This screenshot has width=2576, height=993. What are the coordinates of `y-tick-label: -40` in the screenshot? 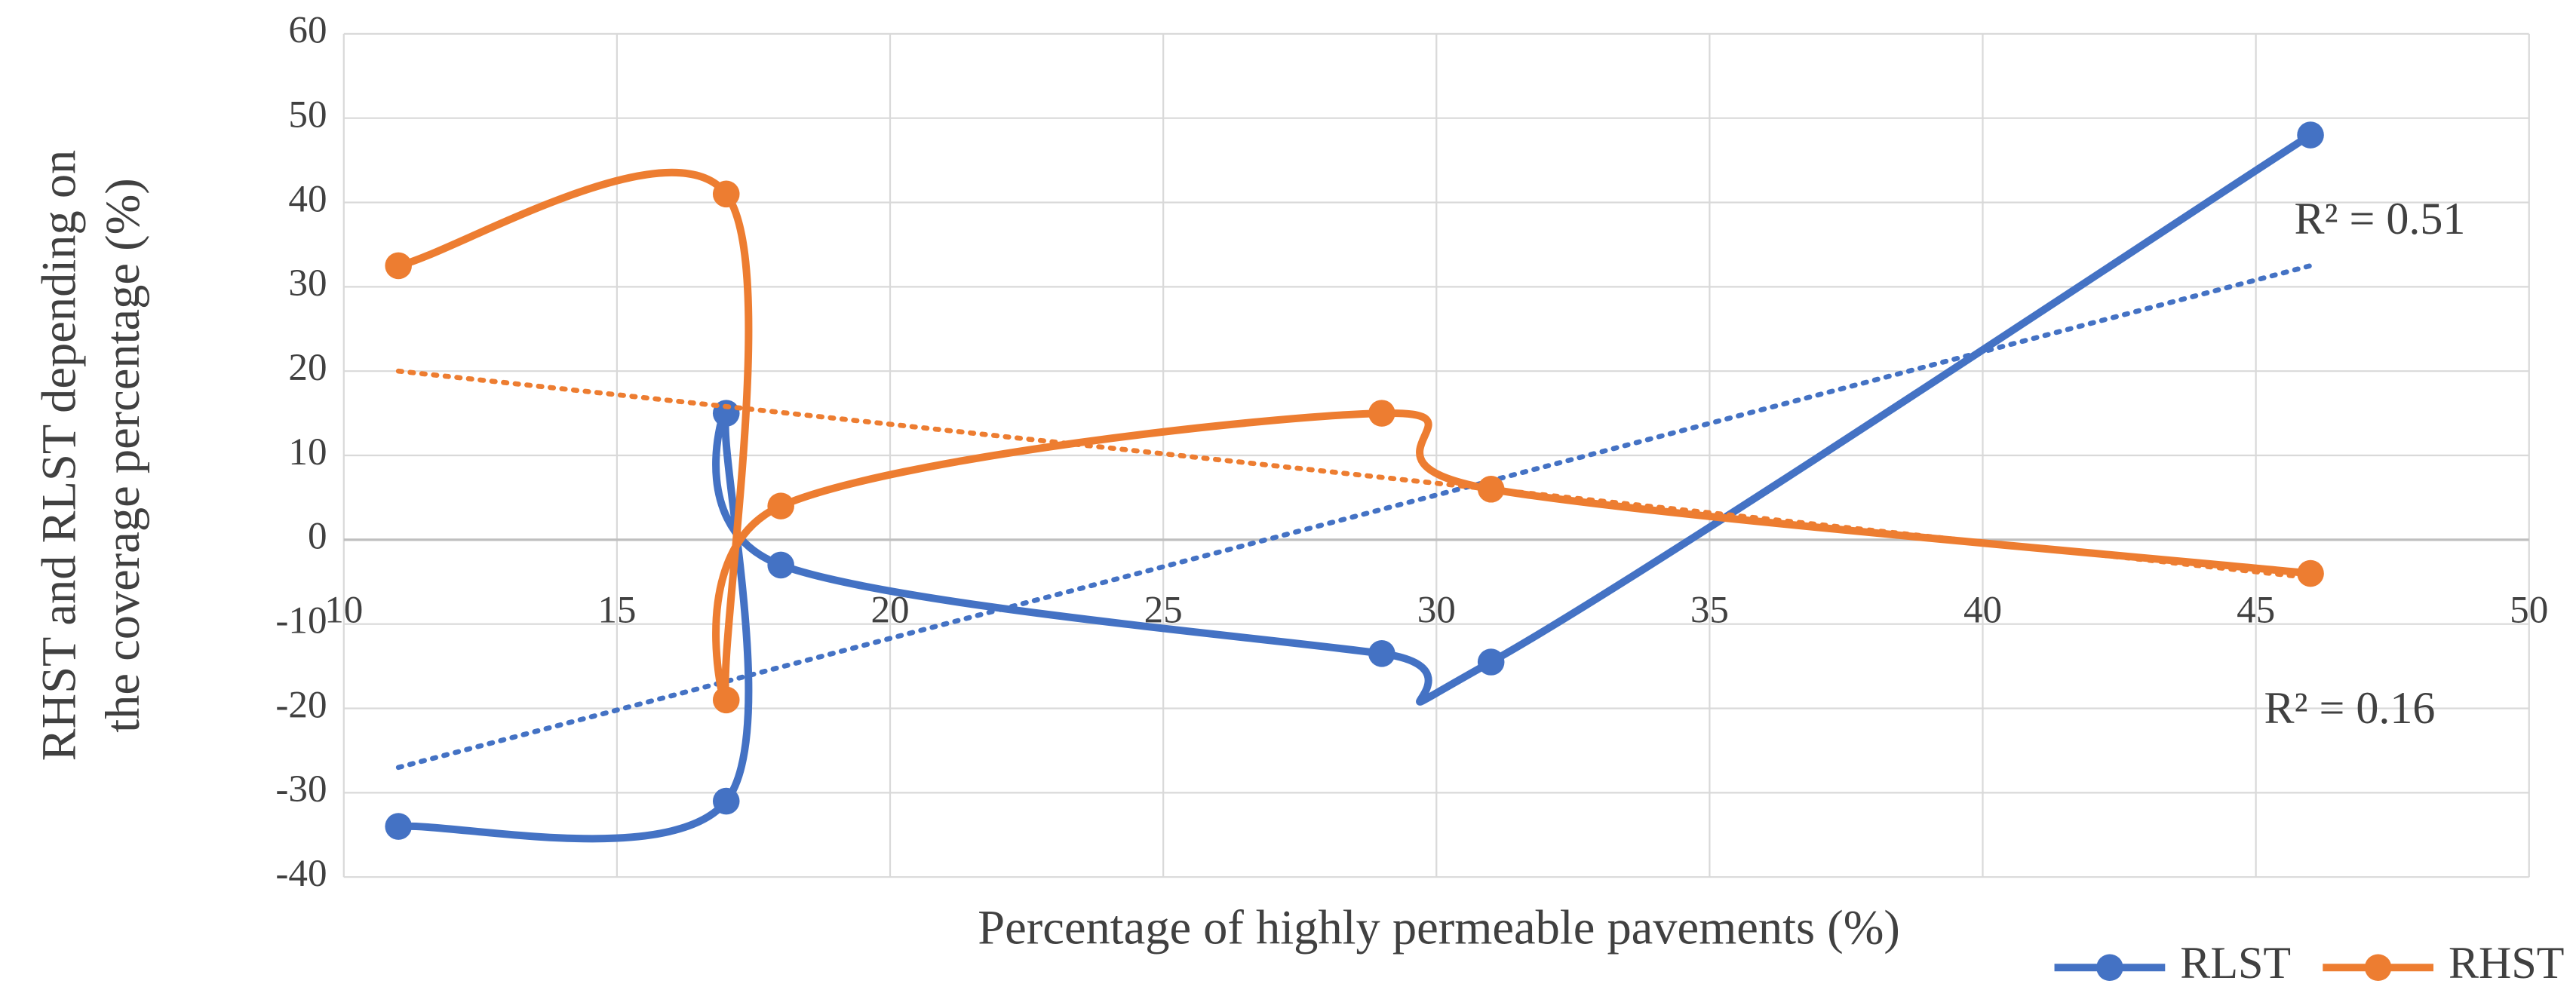 It's located at (301, 873).